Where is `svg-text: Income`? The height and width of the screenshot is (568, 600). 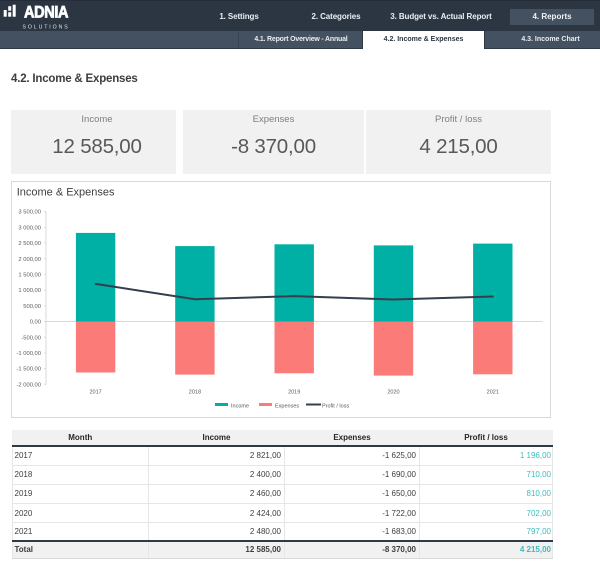 svg-text: Income is located at coordinates (240, 407).